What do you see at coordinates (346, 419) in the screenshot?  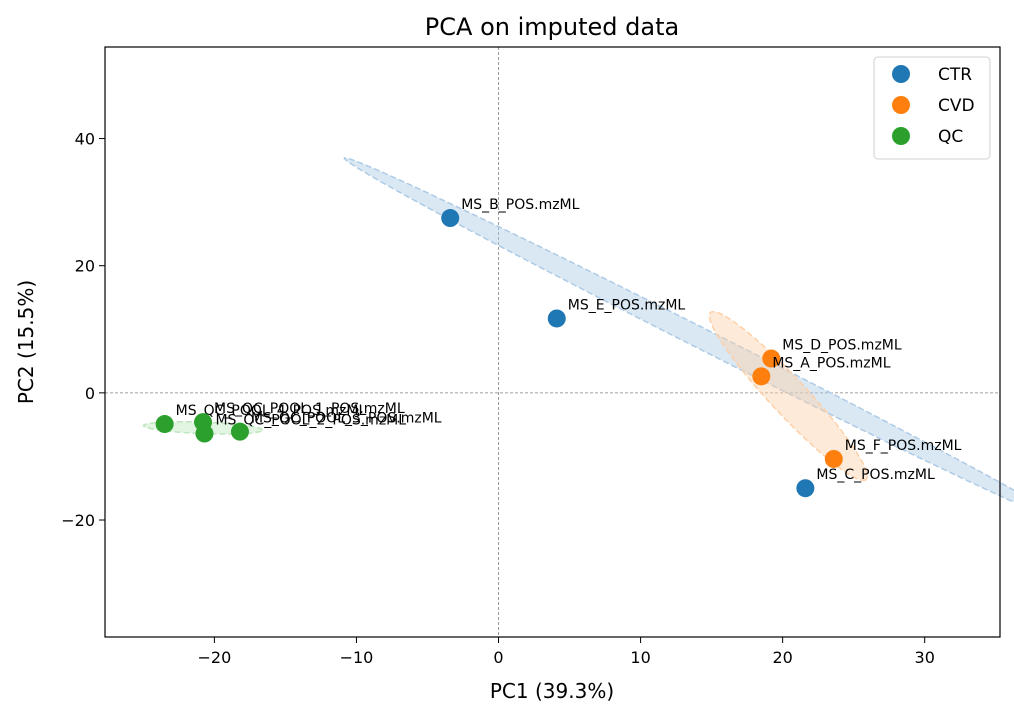 I see `point-label: MS_QC_POOL_3_POS.mzML` at bounding box center [346, 419].